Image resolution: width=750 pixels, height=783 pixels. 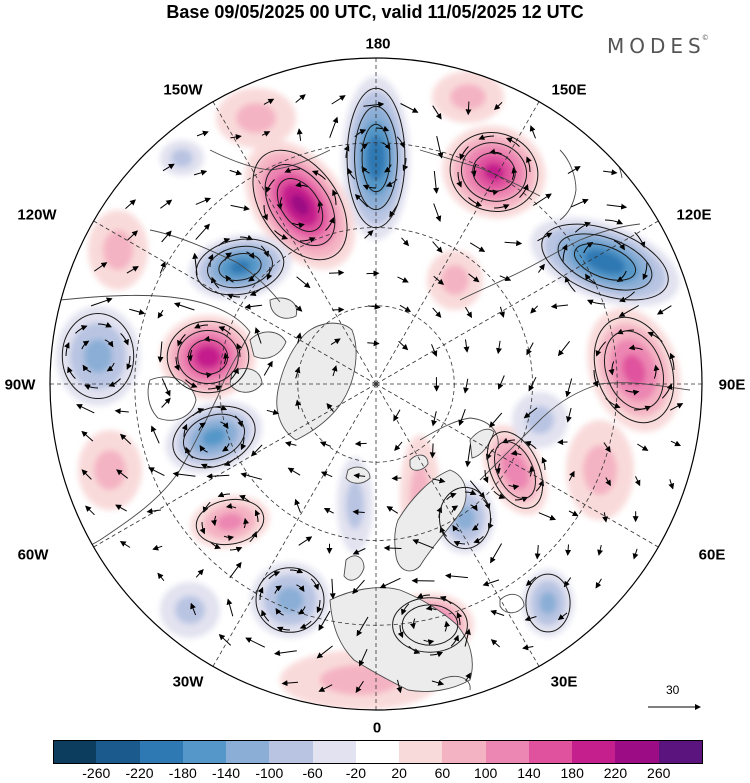 I want to click on colorbar-tick-label: 220, so click(x=615, y=773).